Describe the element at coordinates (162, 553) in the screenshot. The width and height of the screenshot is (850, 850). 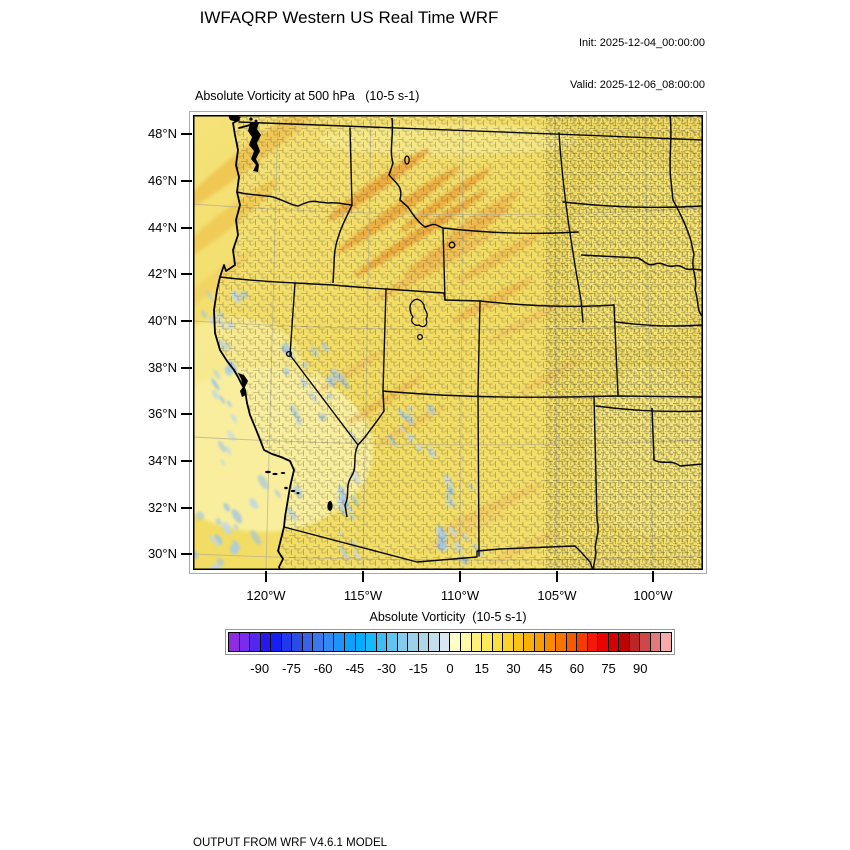
I see `lat-tick-label: 30°N` at that location.